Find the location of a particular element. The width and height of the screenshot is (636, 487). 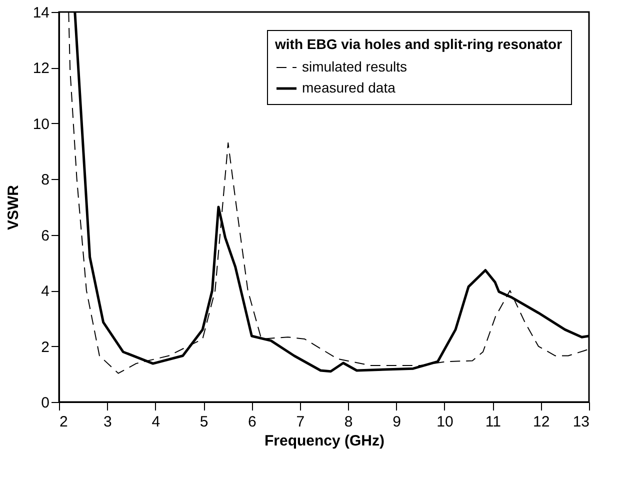

x-tick-label: 7 is located at coordinates (300, 422).